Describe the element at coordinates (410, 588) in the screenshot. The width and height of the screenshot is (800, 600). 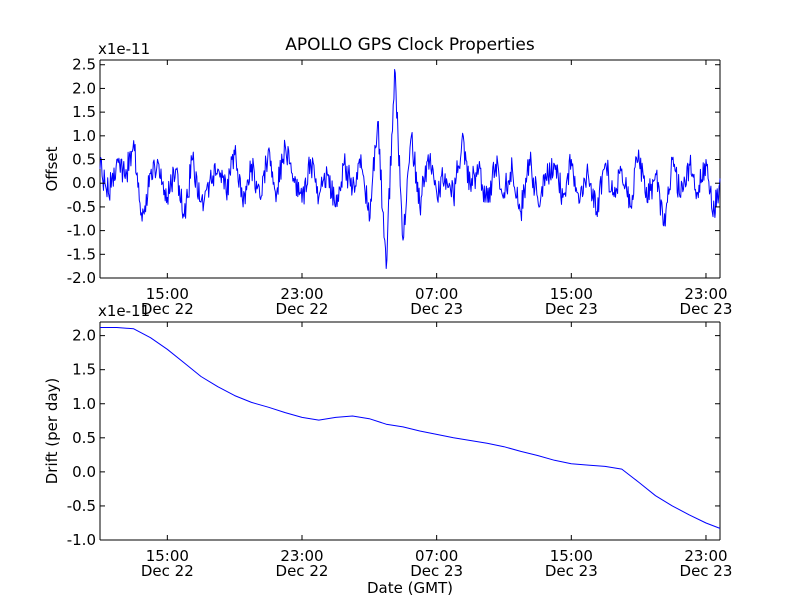
I see `drift-x-axis-label: Date (GMT)` at that location.